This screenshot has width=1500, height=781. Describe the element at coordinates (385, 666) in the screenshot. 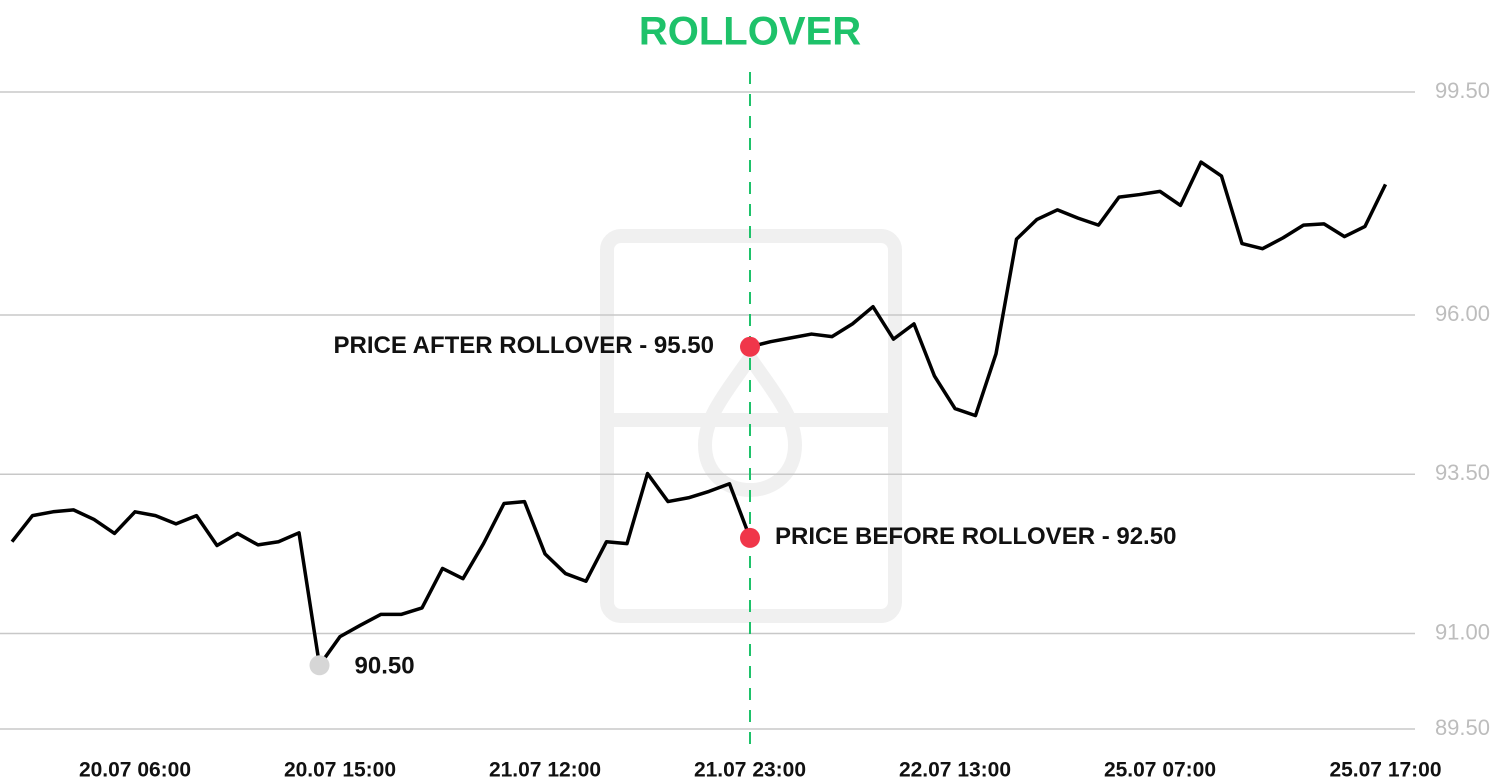

I see `annotation: 90.50` at that location.